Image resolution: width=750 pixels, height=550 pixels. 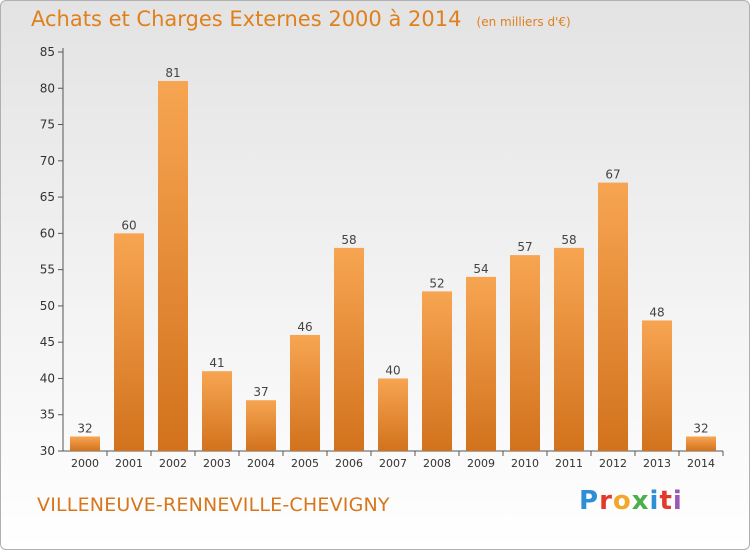 I want to click on data-label: 67, so click(x=612, y=175).